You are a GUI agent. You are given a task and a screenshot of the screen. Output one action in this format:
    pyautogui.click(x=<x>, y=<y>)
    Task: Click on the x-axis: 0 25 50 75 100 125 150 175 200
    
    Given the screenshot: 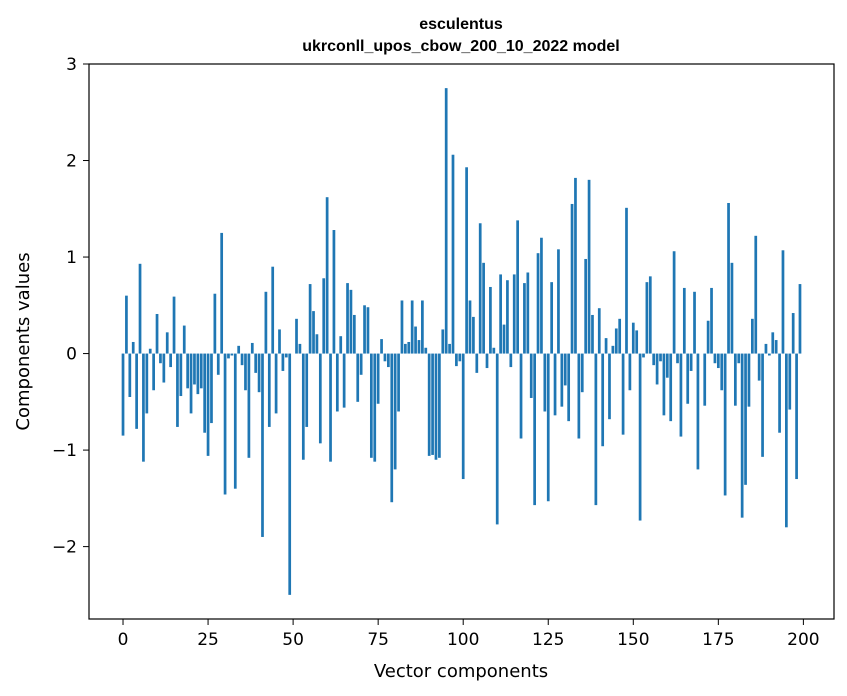 What is the action you would take?
    pyautogui.click(x=469, y=634)
    